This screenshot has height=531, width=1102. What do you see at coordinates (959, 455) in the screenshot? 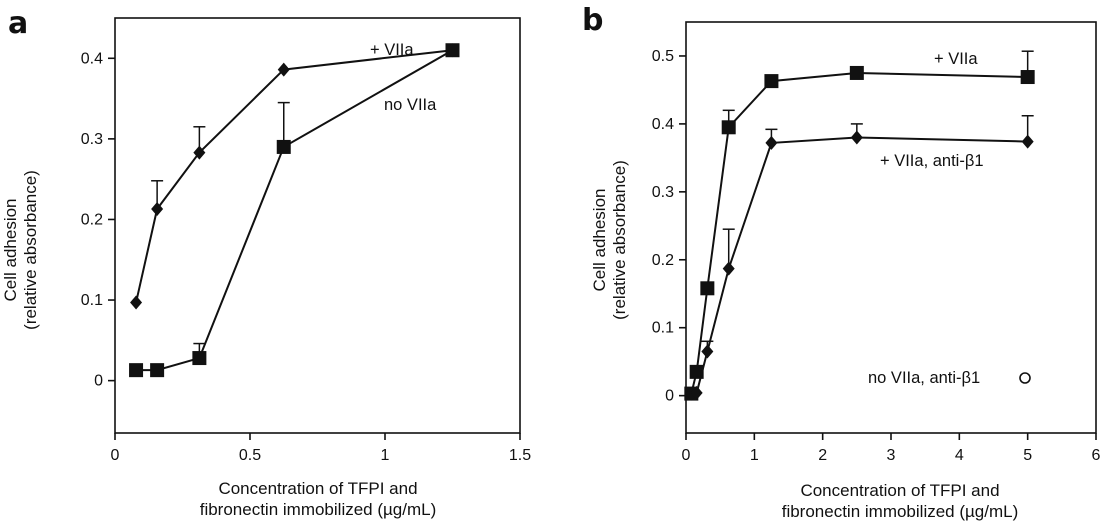
I see `x-tick-label: 4` at bounding box center [959, 455].